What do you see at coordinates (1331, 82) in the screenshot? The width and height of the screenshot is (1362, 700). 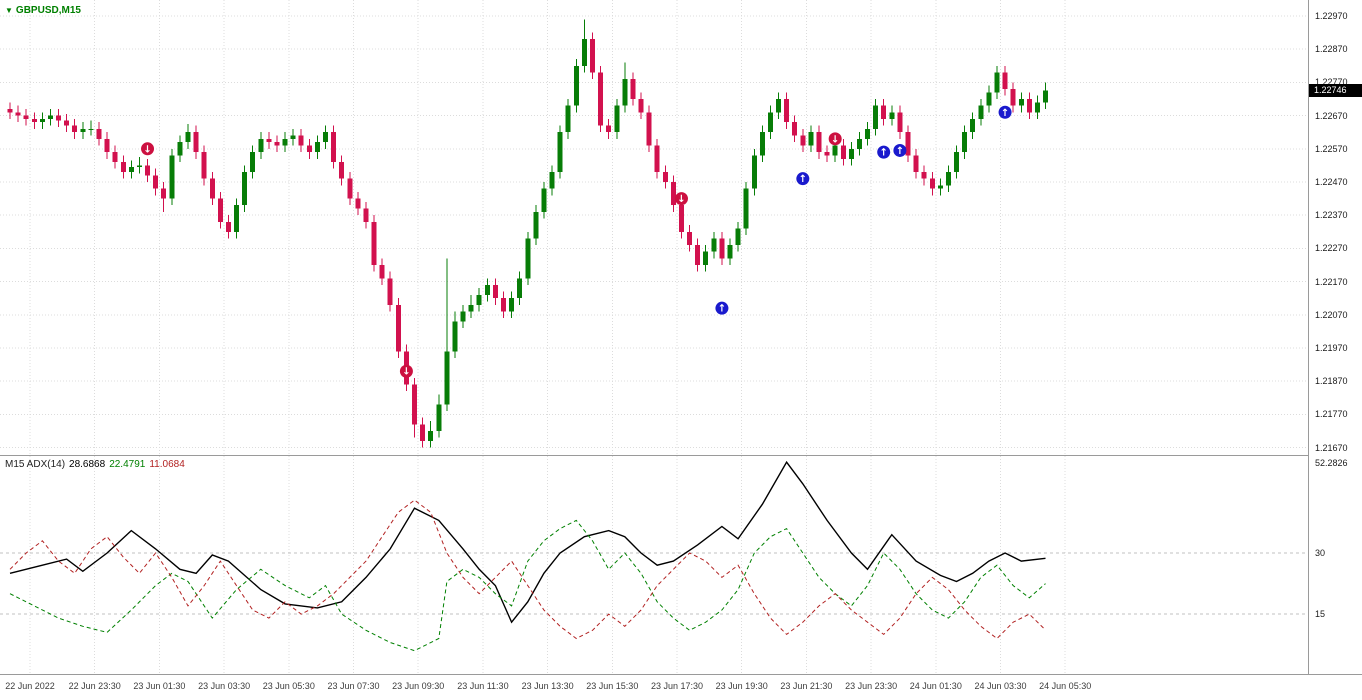 I see `price-axis-label: 1.22770` at bounding box center [1331, 82].